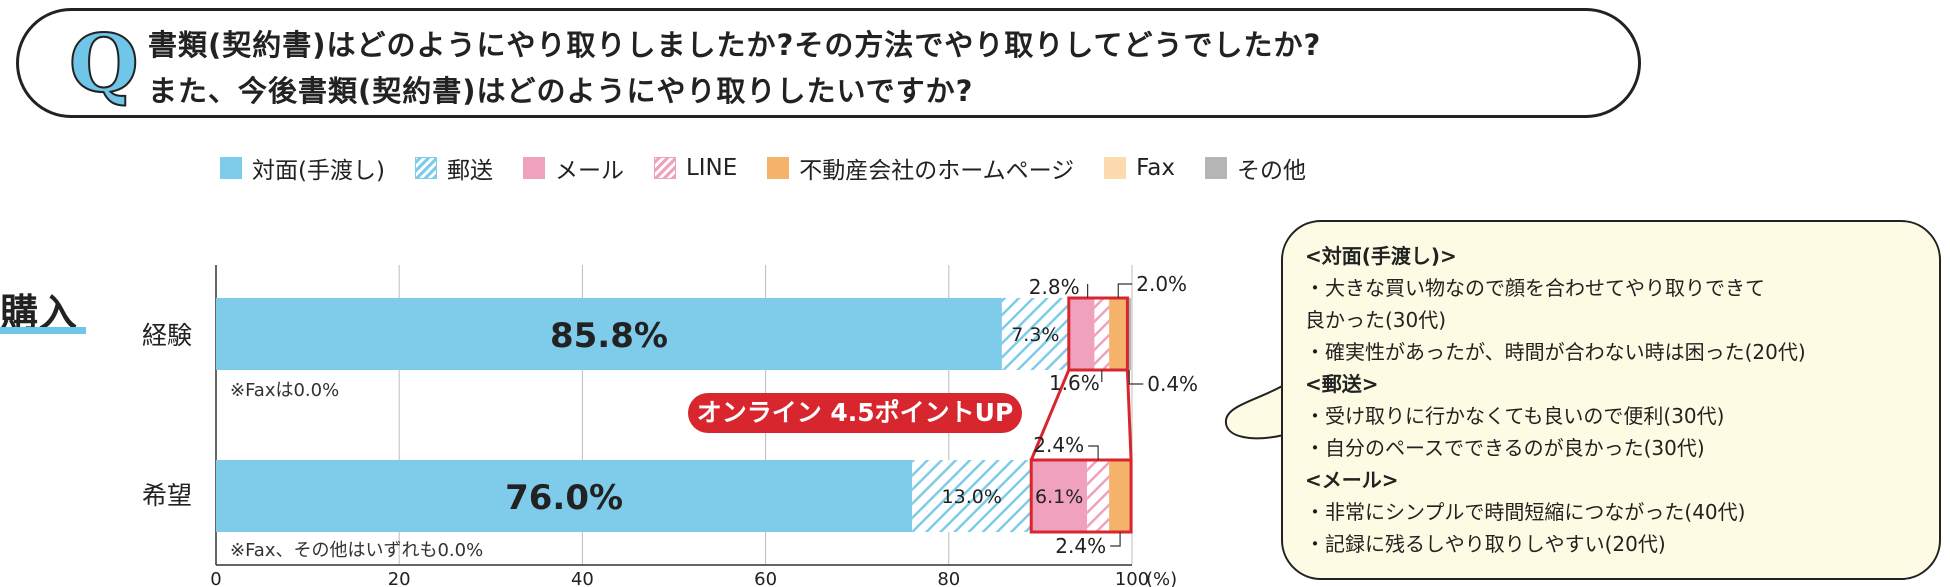  I want to click on bar-label-mail: 2.8%, so click(1054, 287).